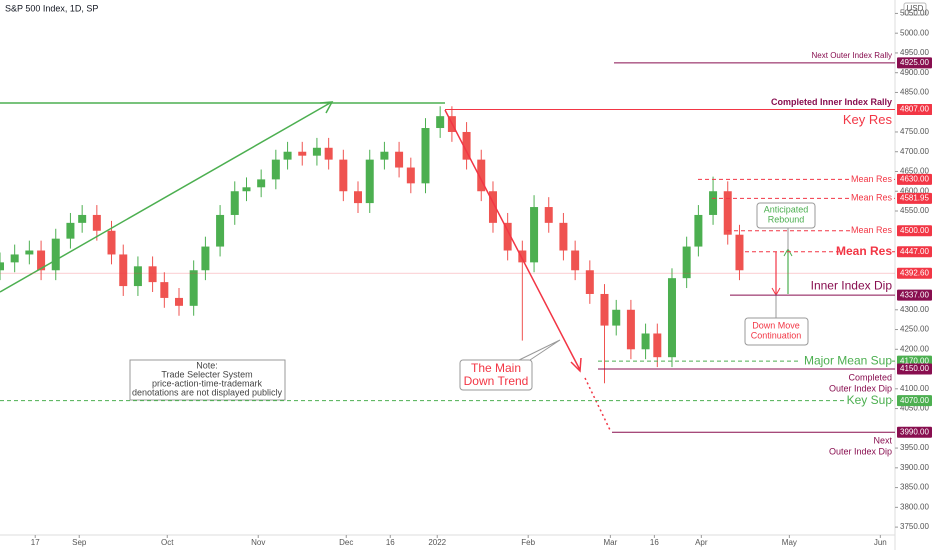 This screenshot has width=932, height=550. What do you see at coordinates (914, 72) in the screenshot?
I see `y-tick-label: 4900.00` at bounding box center [914, 72].